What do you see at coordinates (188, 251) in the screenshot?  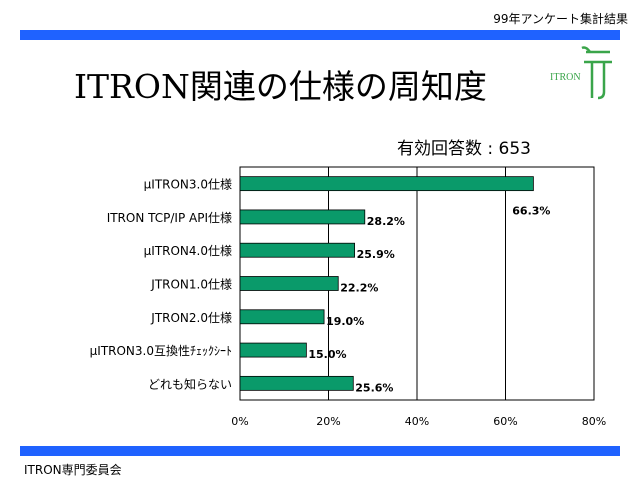 I see `category-label: μITRON4.0仕様` at bounding box center [188, 251].